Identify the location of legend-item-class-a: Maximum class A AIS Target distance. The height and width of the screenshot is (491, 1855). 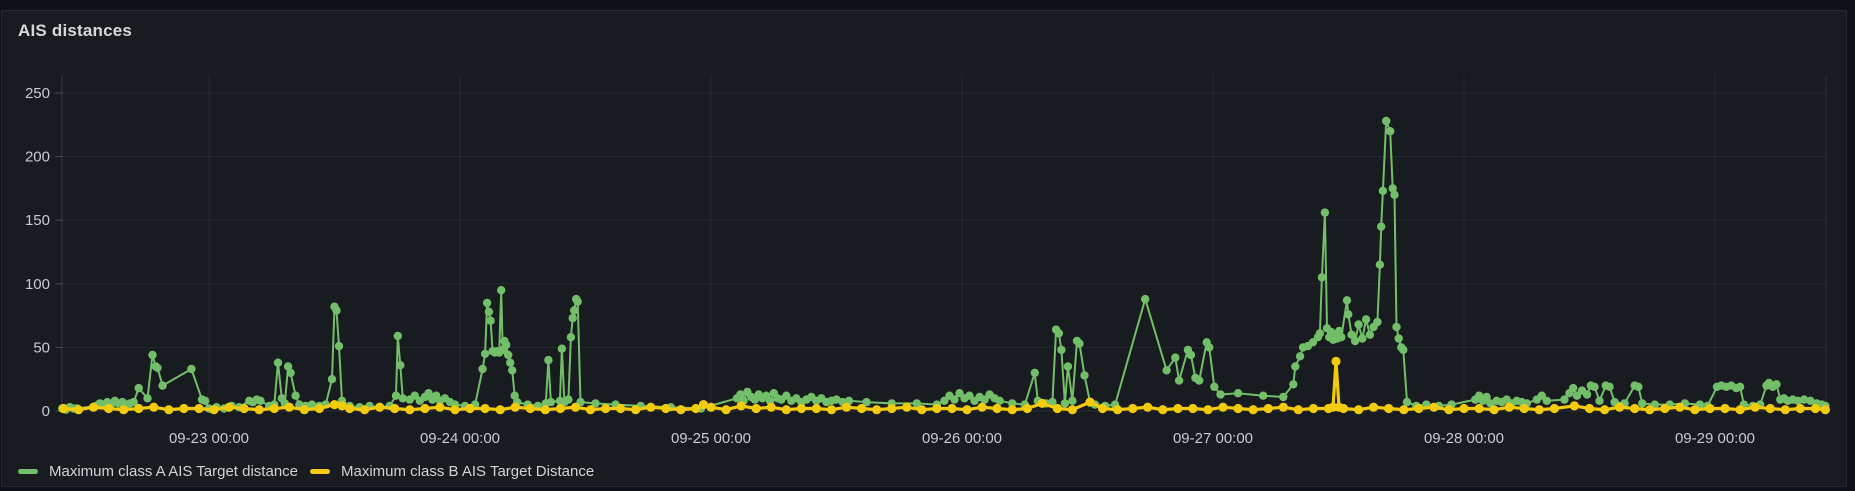
(158, 471).